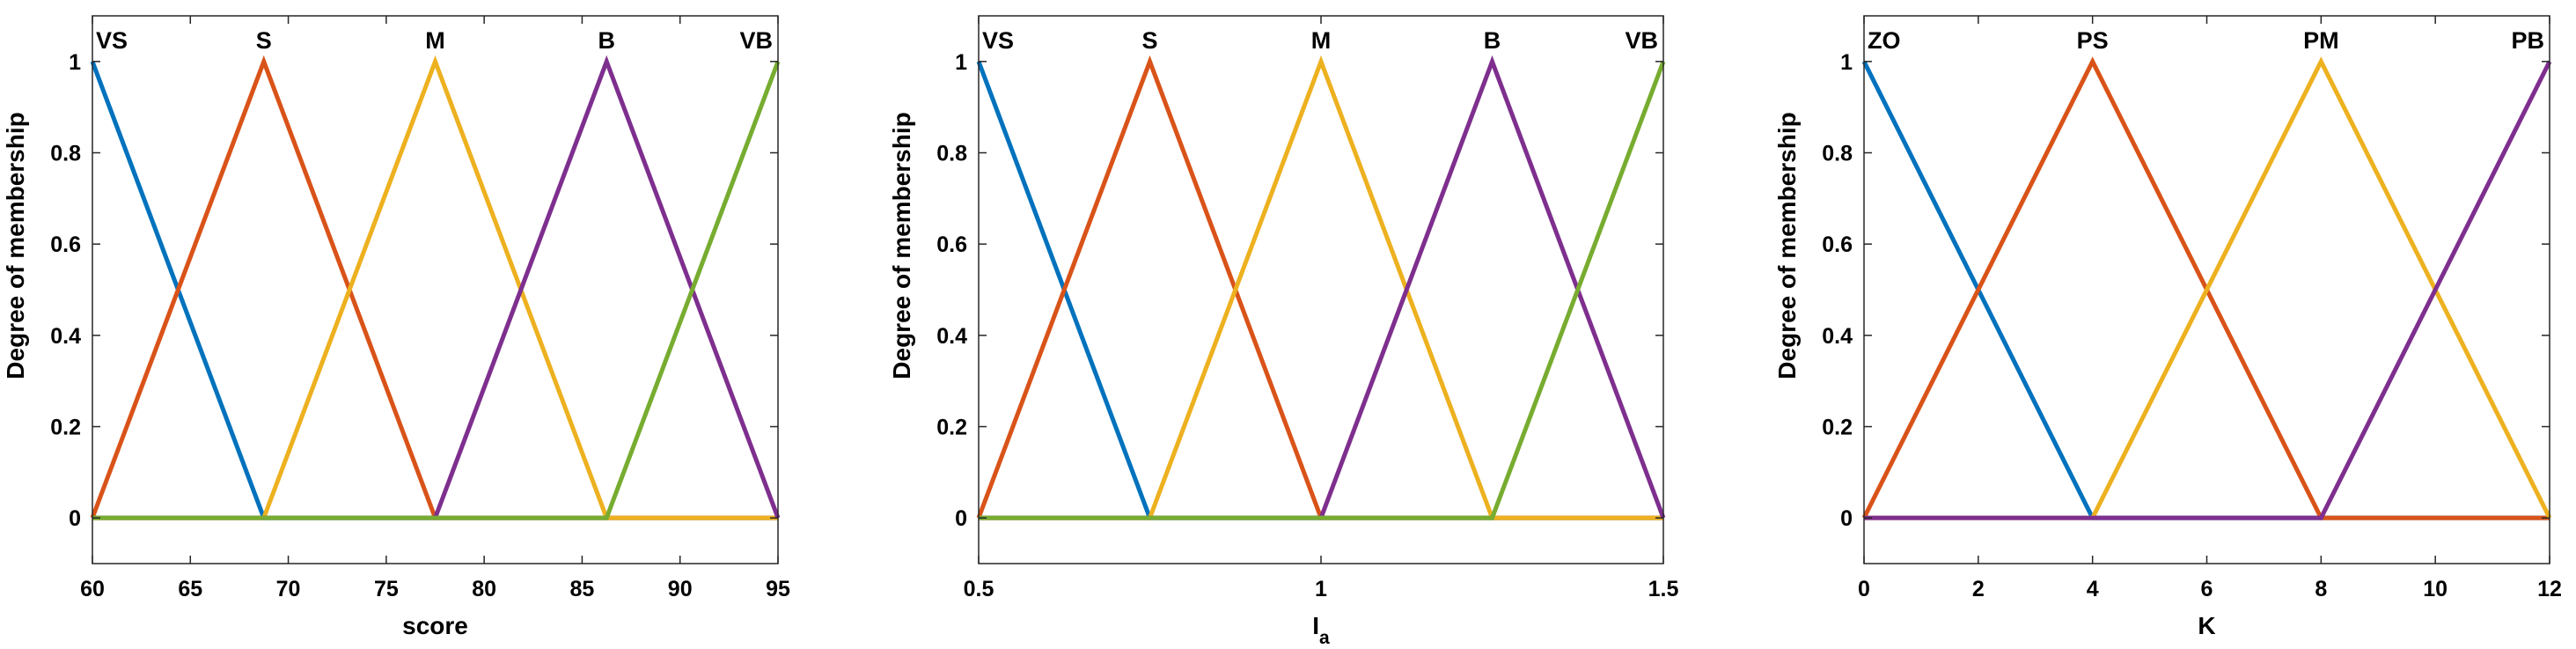  What do you see at coordinates (1884, 40) in the screenshot?
I see `term-label-zo: ZO` at bounding box center [1884, 40].